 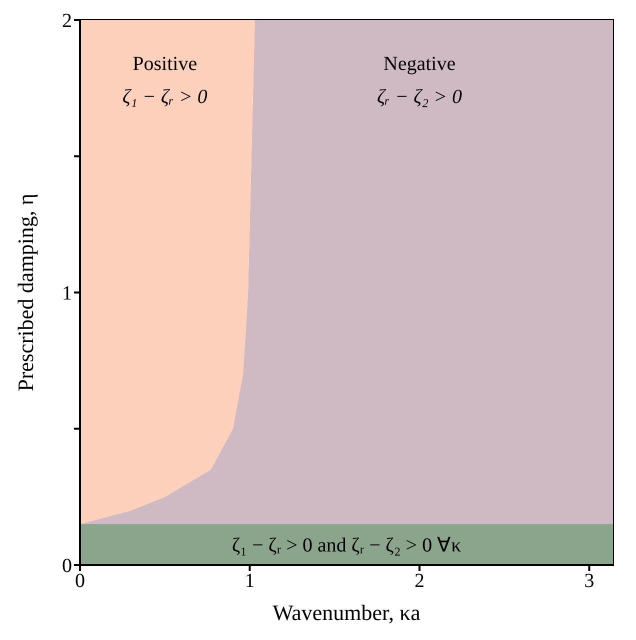 What do you see at coordinates (67, 566) in the screenshot?
I see `y-tick-label: 0` at bounding box center [67, 566].